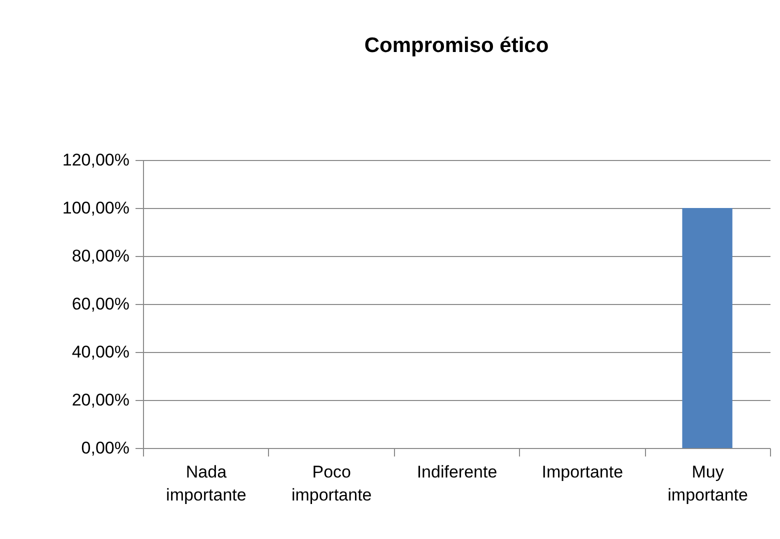 This screenshot has height=539, width=780. I want to click on y-tick-label: 60,00%, so click(101, 304).